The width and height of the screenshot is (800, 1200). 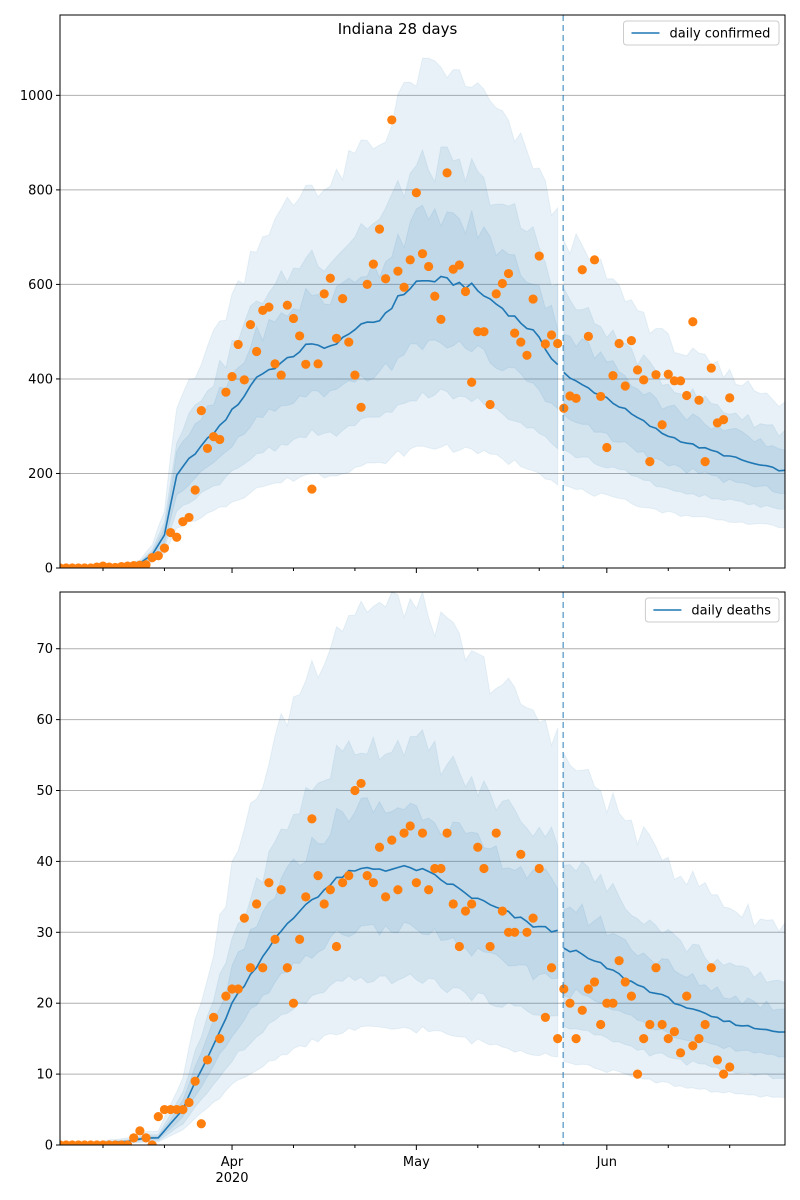 I want to click on uncertainty-band-middle, so click(x=674, y=399).